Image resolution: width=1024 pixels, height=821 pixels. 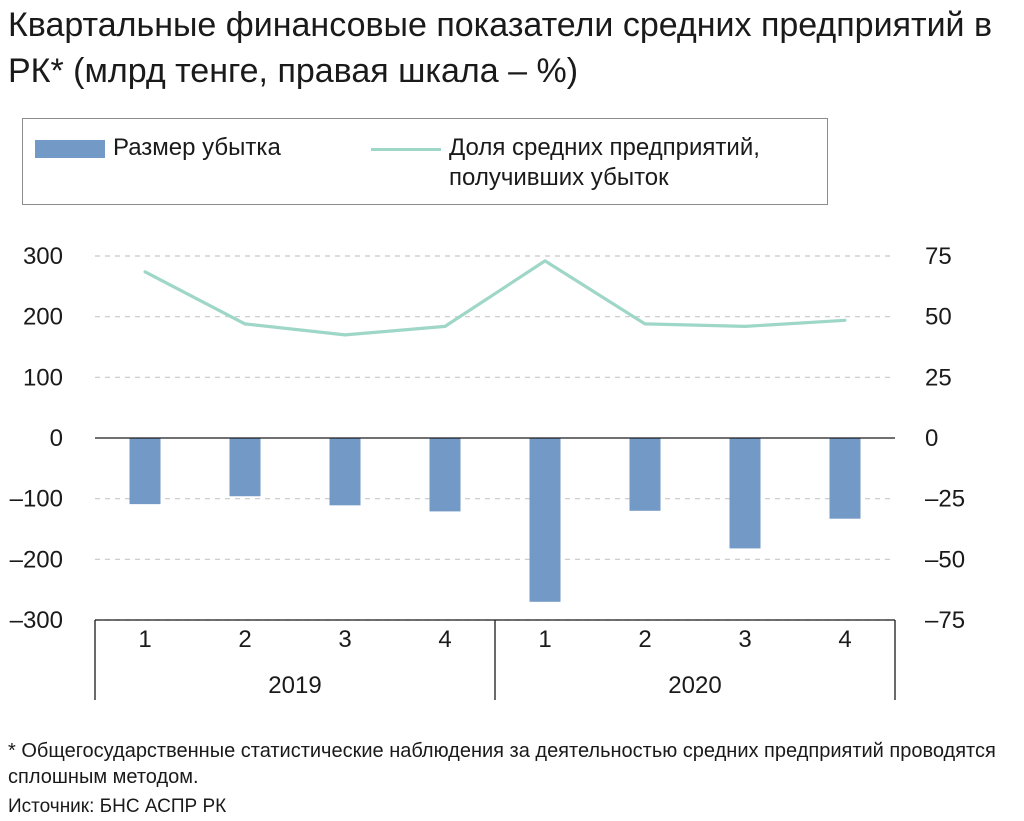 I want to click on y-left-tick-label: –200, so click(x=36, y=559).